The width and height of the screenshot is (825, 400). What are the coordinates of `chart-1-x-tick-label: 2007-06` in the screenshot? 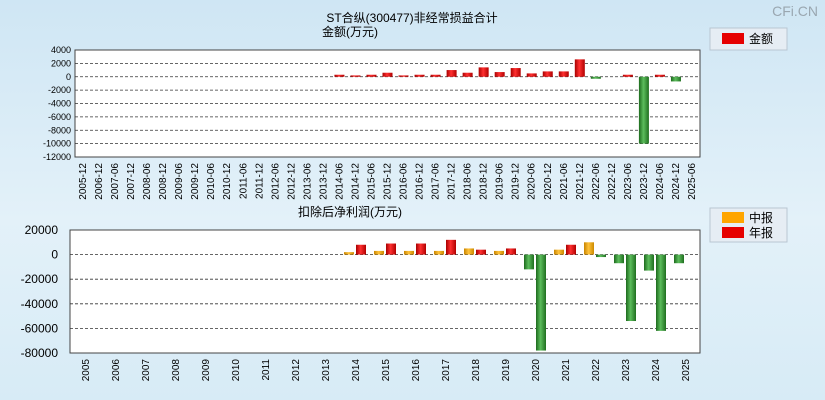 It's located at (115, 181).